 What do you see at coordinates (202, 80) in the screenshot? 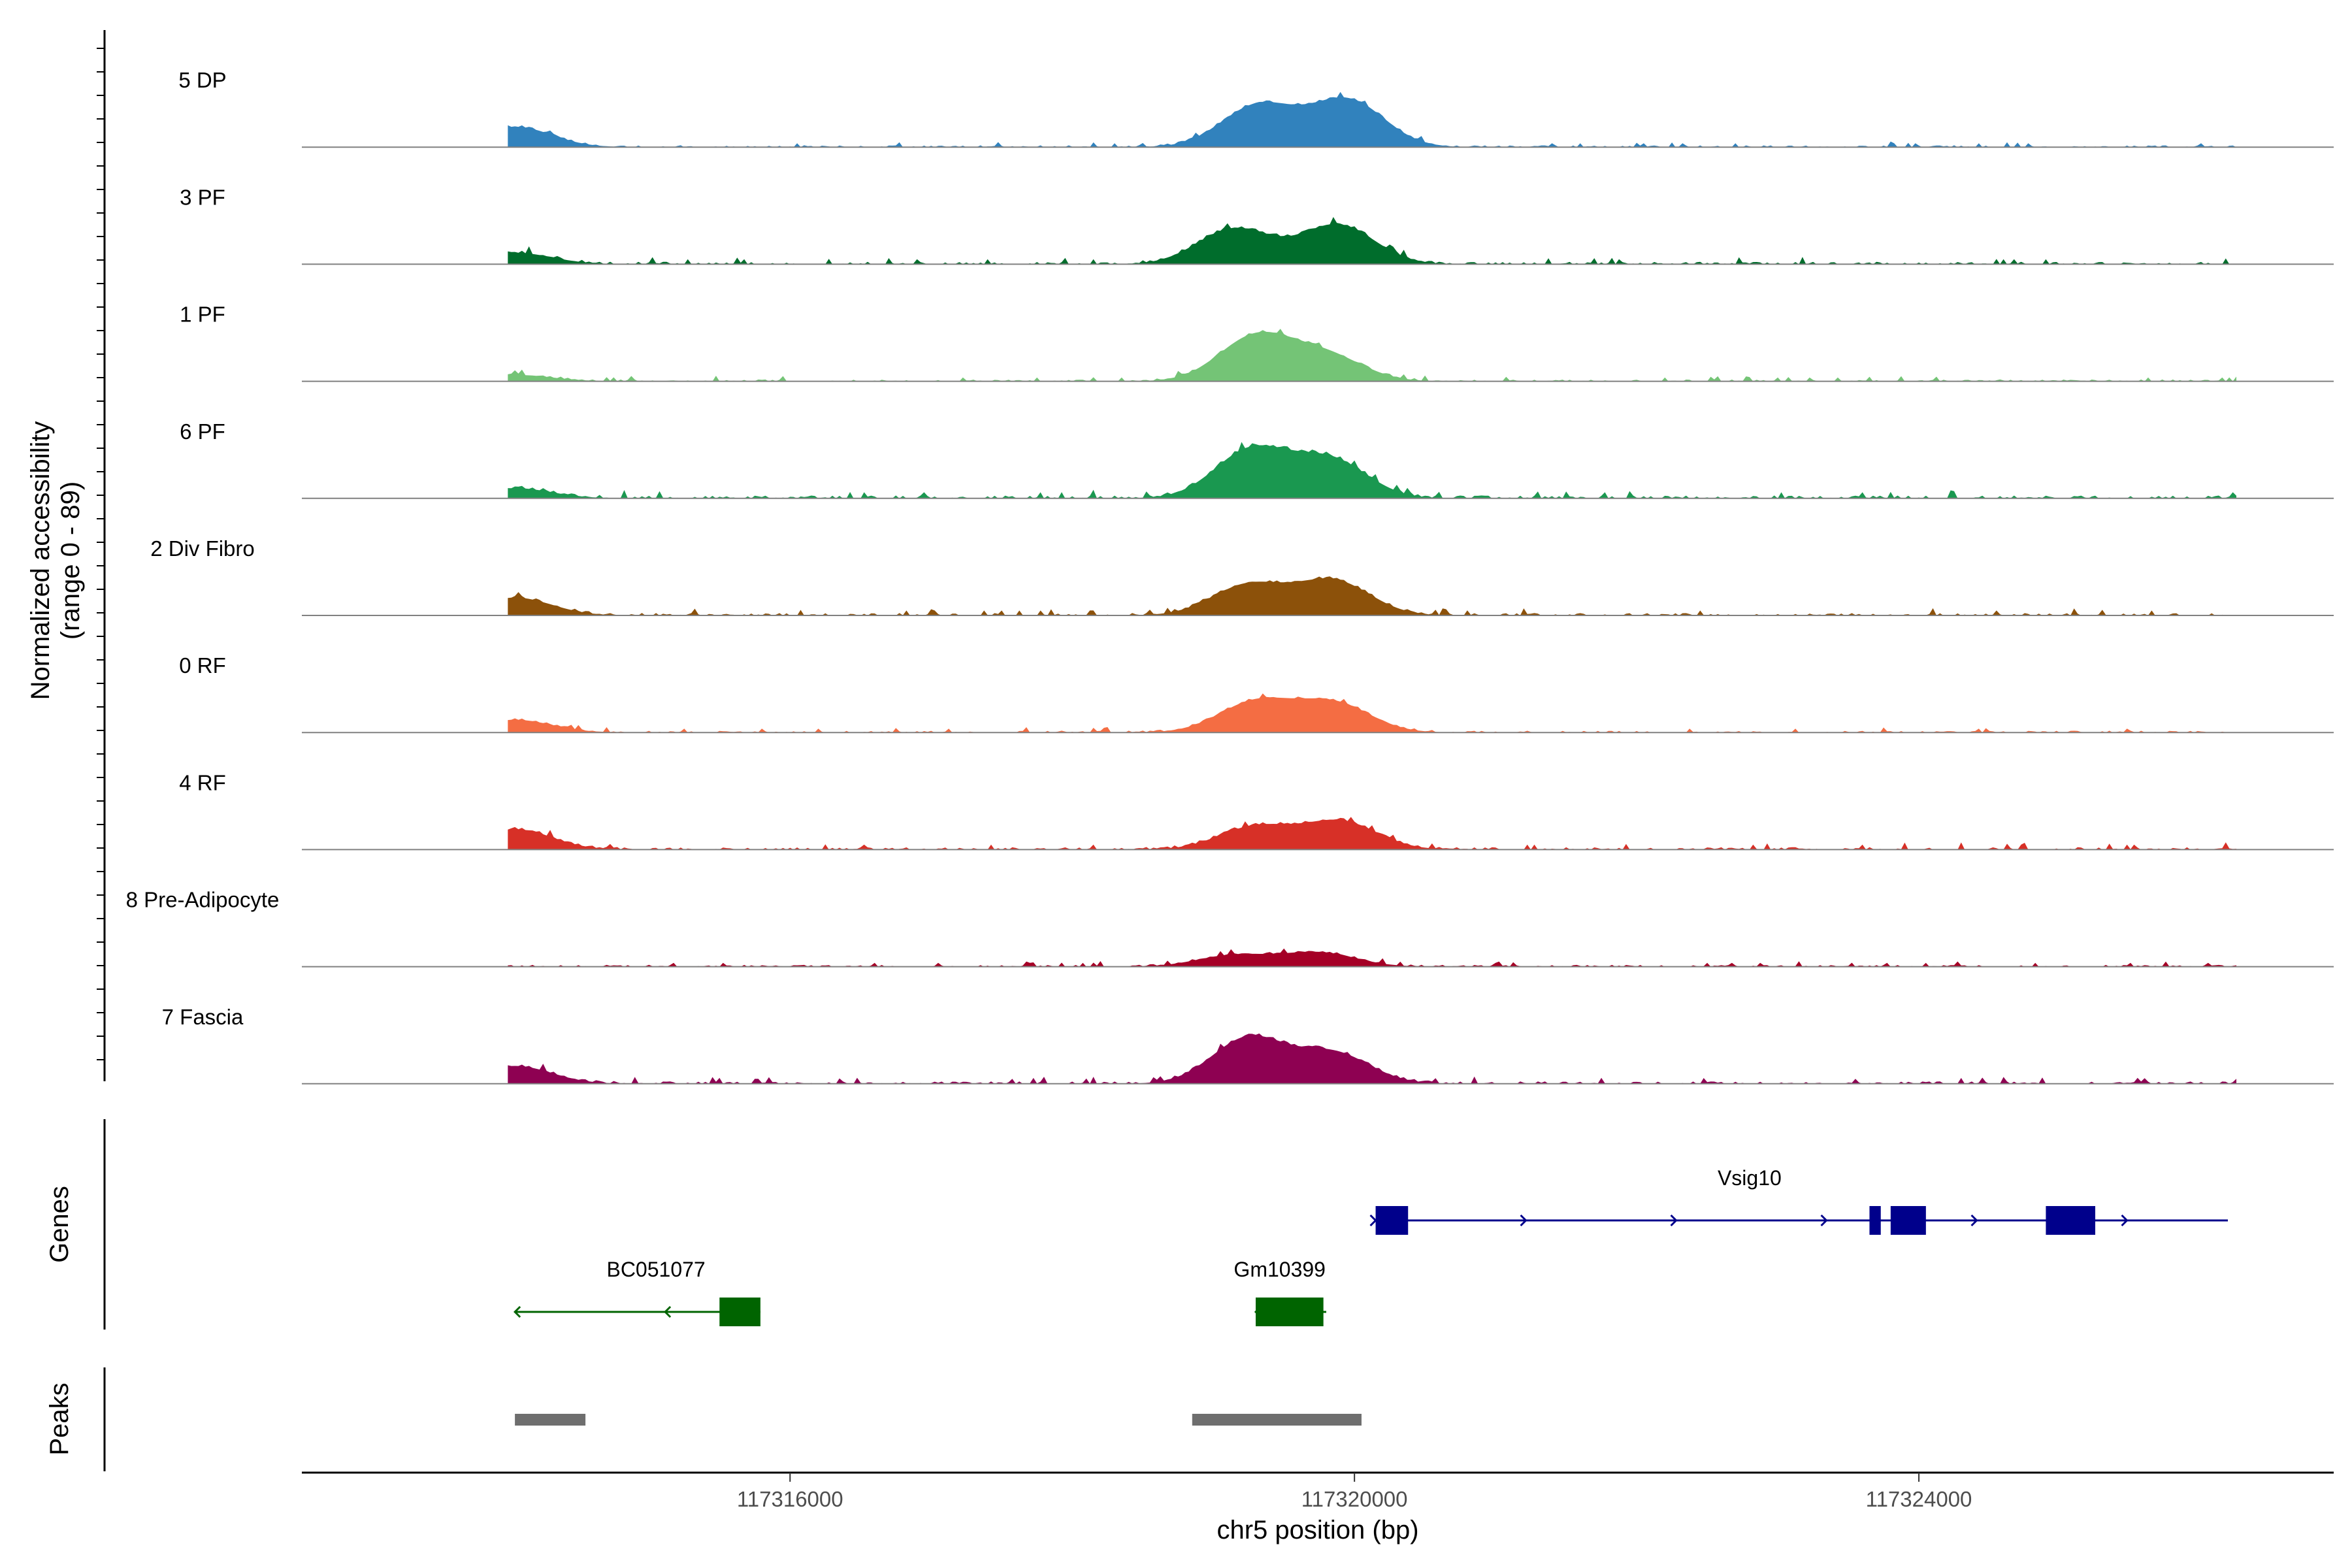
I see `track-label-5-dp: 5 DP` at bounding box center [202, 80].